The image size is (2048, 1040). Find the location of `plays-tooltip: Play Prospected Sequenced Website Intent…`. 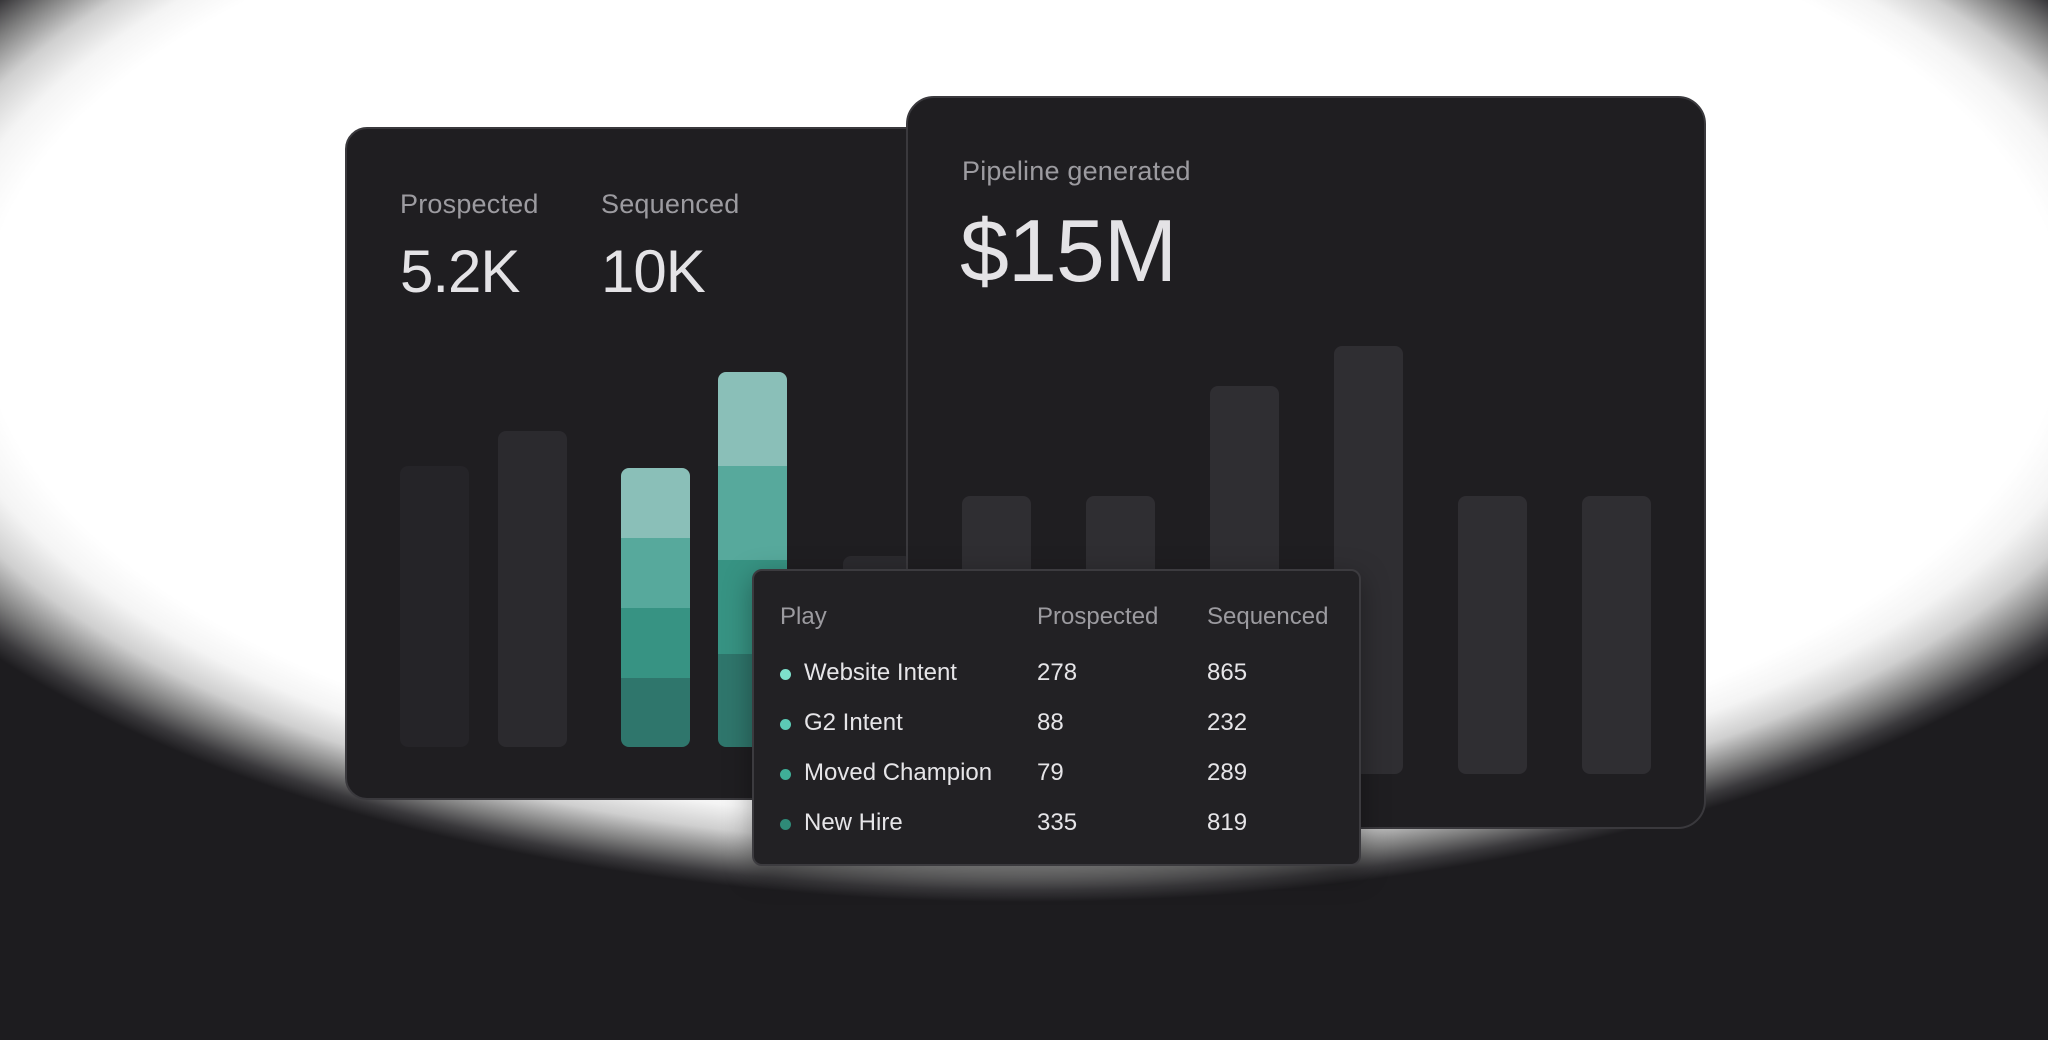

plays-tooltip: Play Prospected Sequenced Website Intent… is located at coordinates (1056, 717).